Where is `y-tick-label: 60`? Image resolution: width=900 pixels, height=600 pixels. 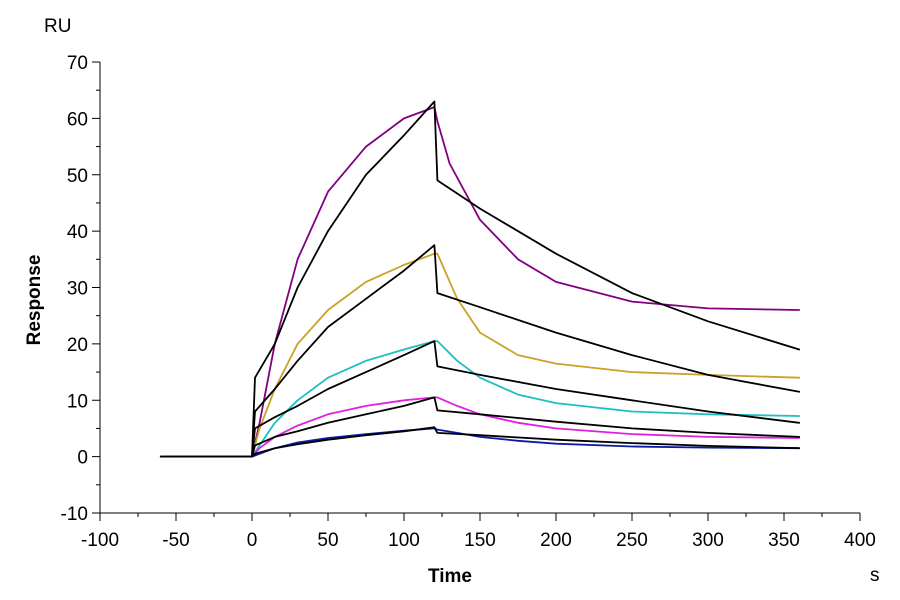
y-tick-label: 60 is located at coordinates (77, 119).